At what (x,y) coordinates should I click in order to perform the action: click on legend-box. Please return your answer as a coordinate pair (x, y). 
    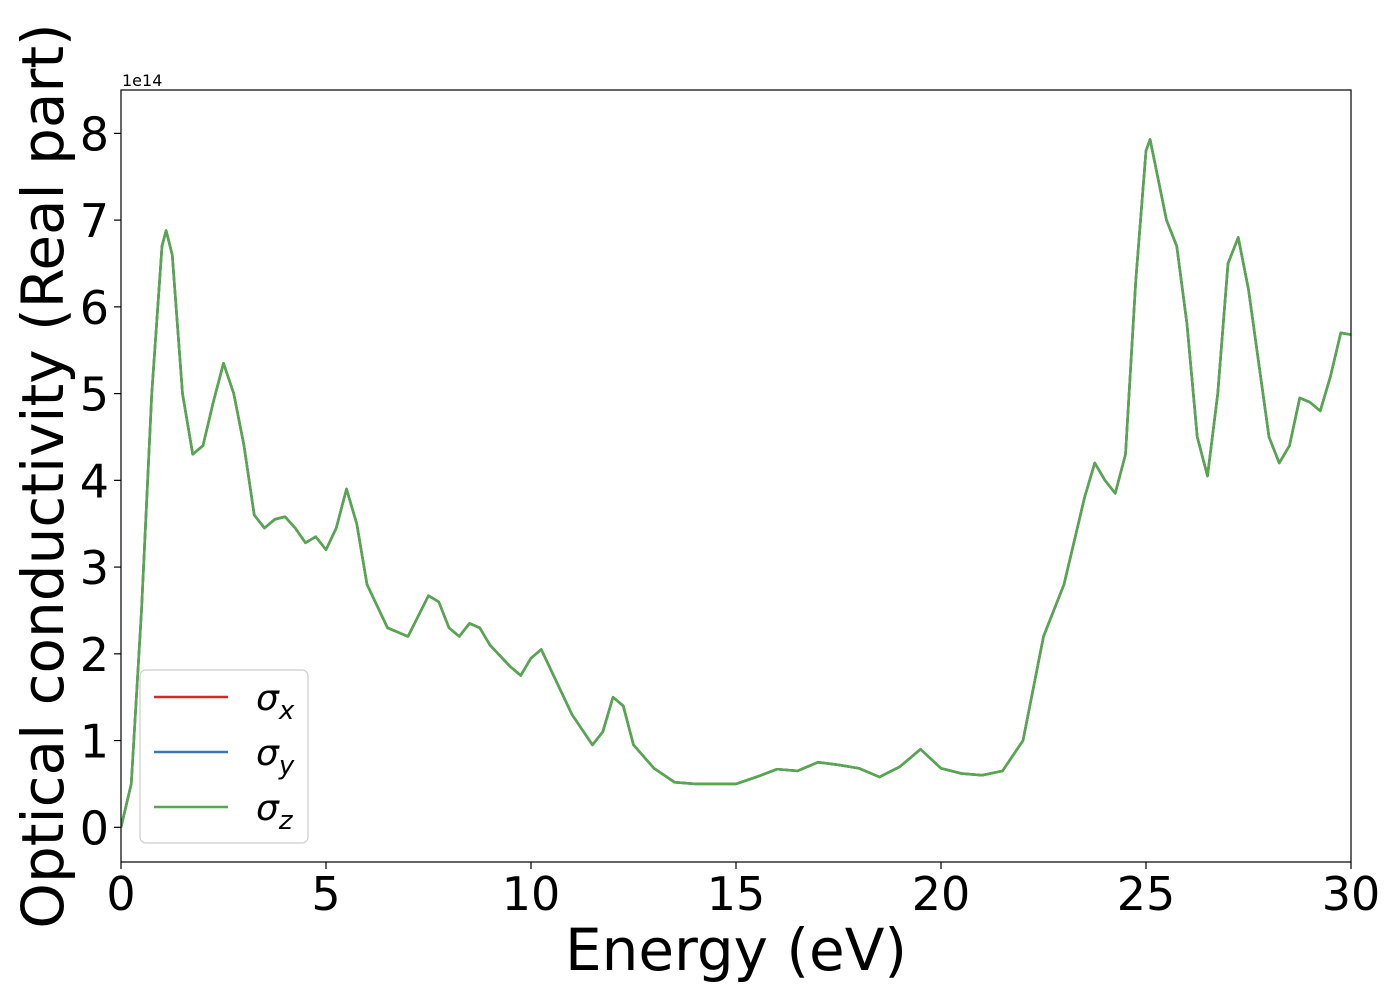
    Looking at the image, I should click on (224, 756).